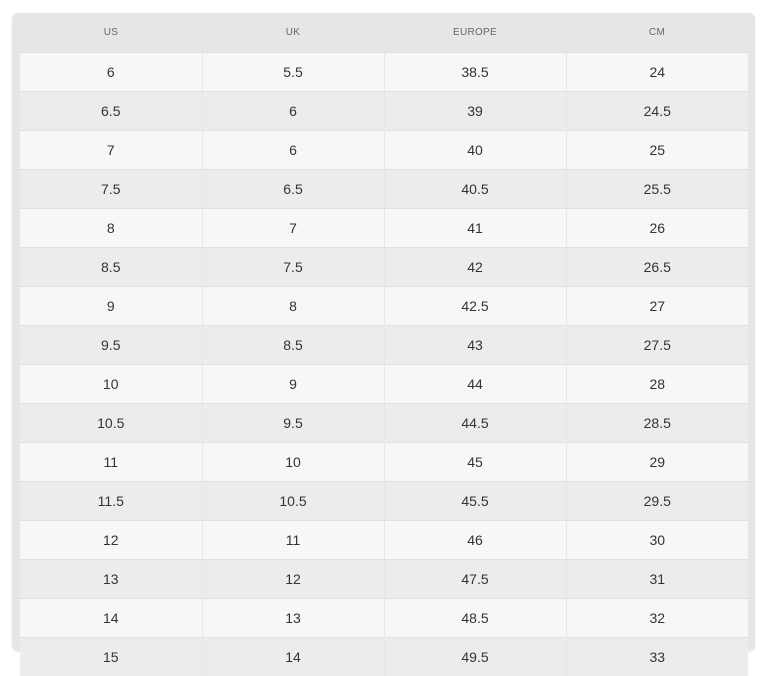 This screenshot has height=676, width=763. Describe the element at coordinates (293, 423) in the screenshot. I see `cell-uk: 9.5` at that location.